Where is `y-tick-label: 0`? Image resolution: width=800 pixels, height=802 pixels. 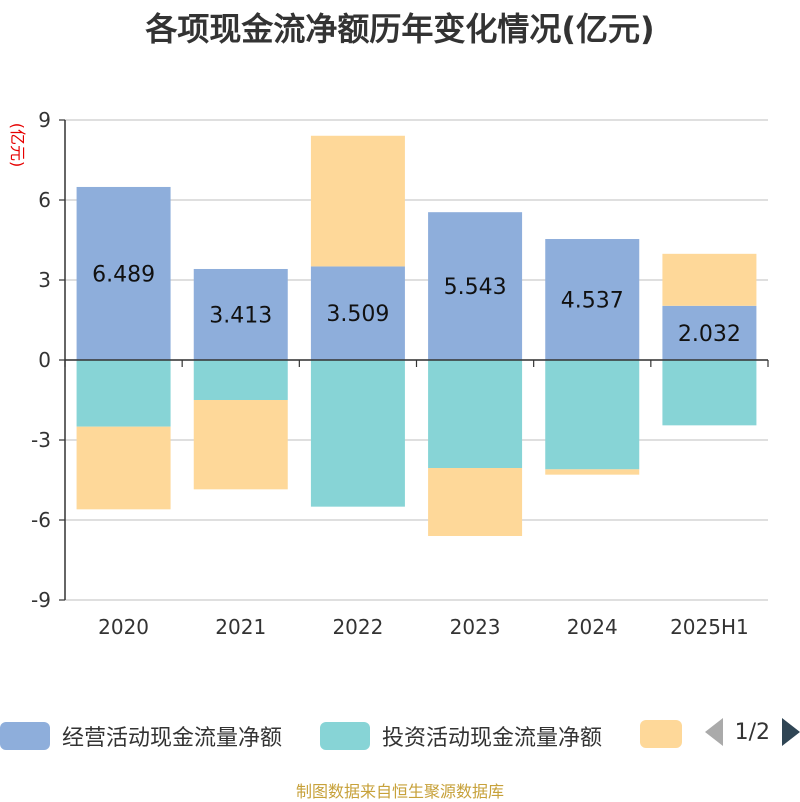 y-tick-label: 0 is located at coordinates (44, 360).